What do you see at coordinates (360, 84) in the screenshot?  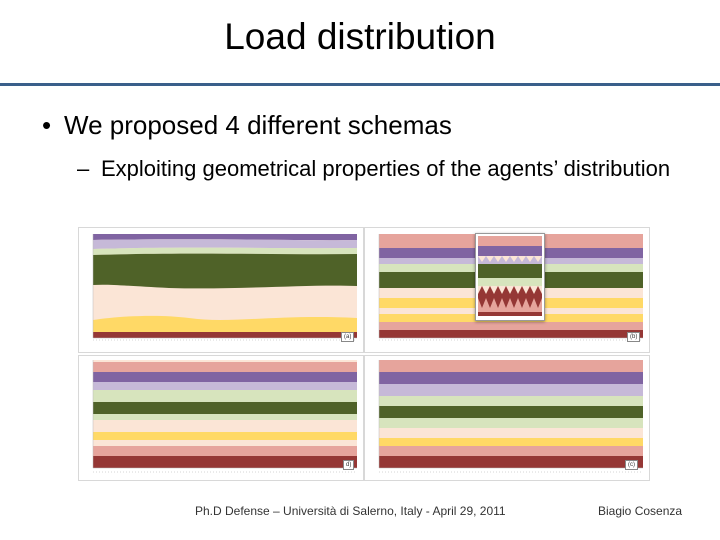 I see `title-divider` at bounding box center [360, 84].